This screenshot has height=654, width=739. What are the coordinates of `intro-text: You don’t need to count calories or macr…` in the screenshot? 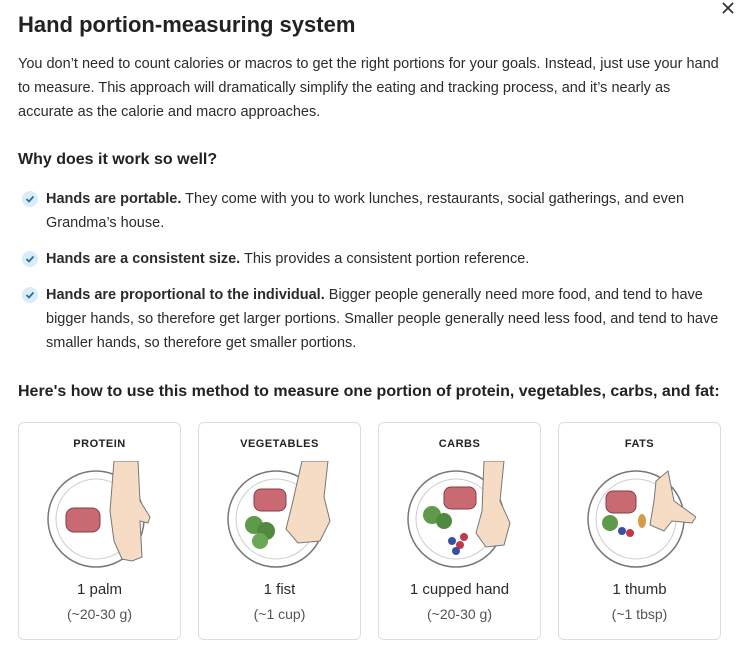 It's located at (368, 88).